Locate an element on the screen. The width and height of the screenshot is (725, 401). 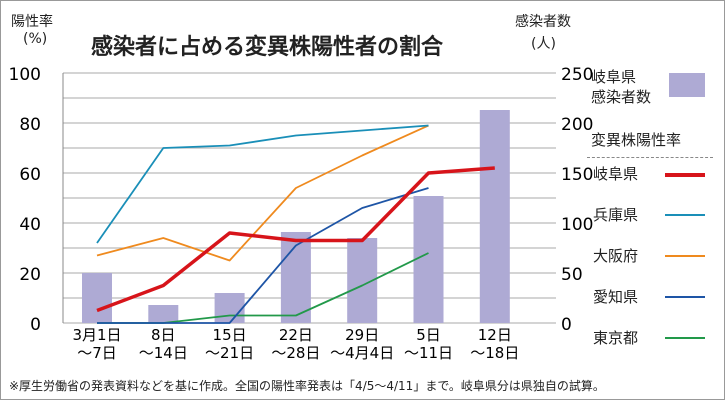
y-right-tick: 150 is located at coordinates (577, 175).